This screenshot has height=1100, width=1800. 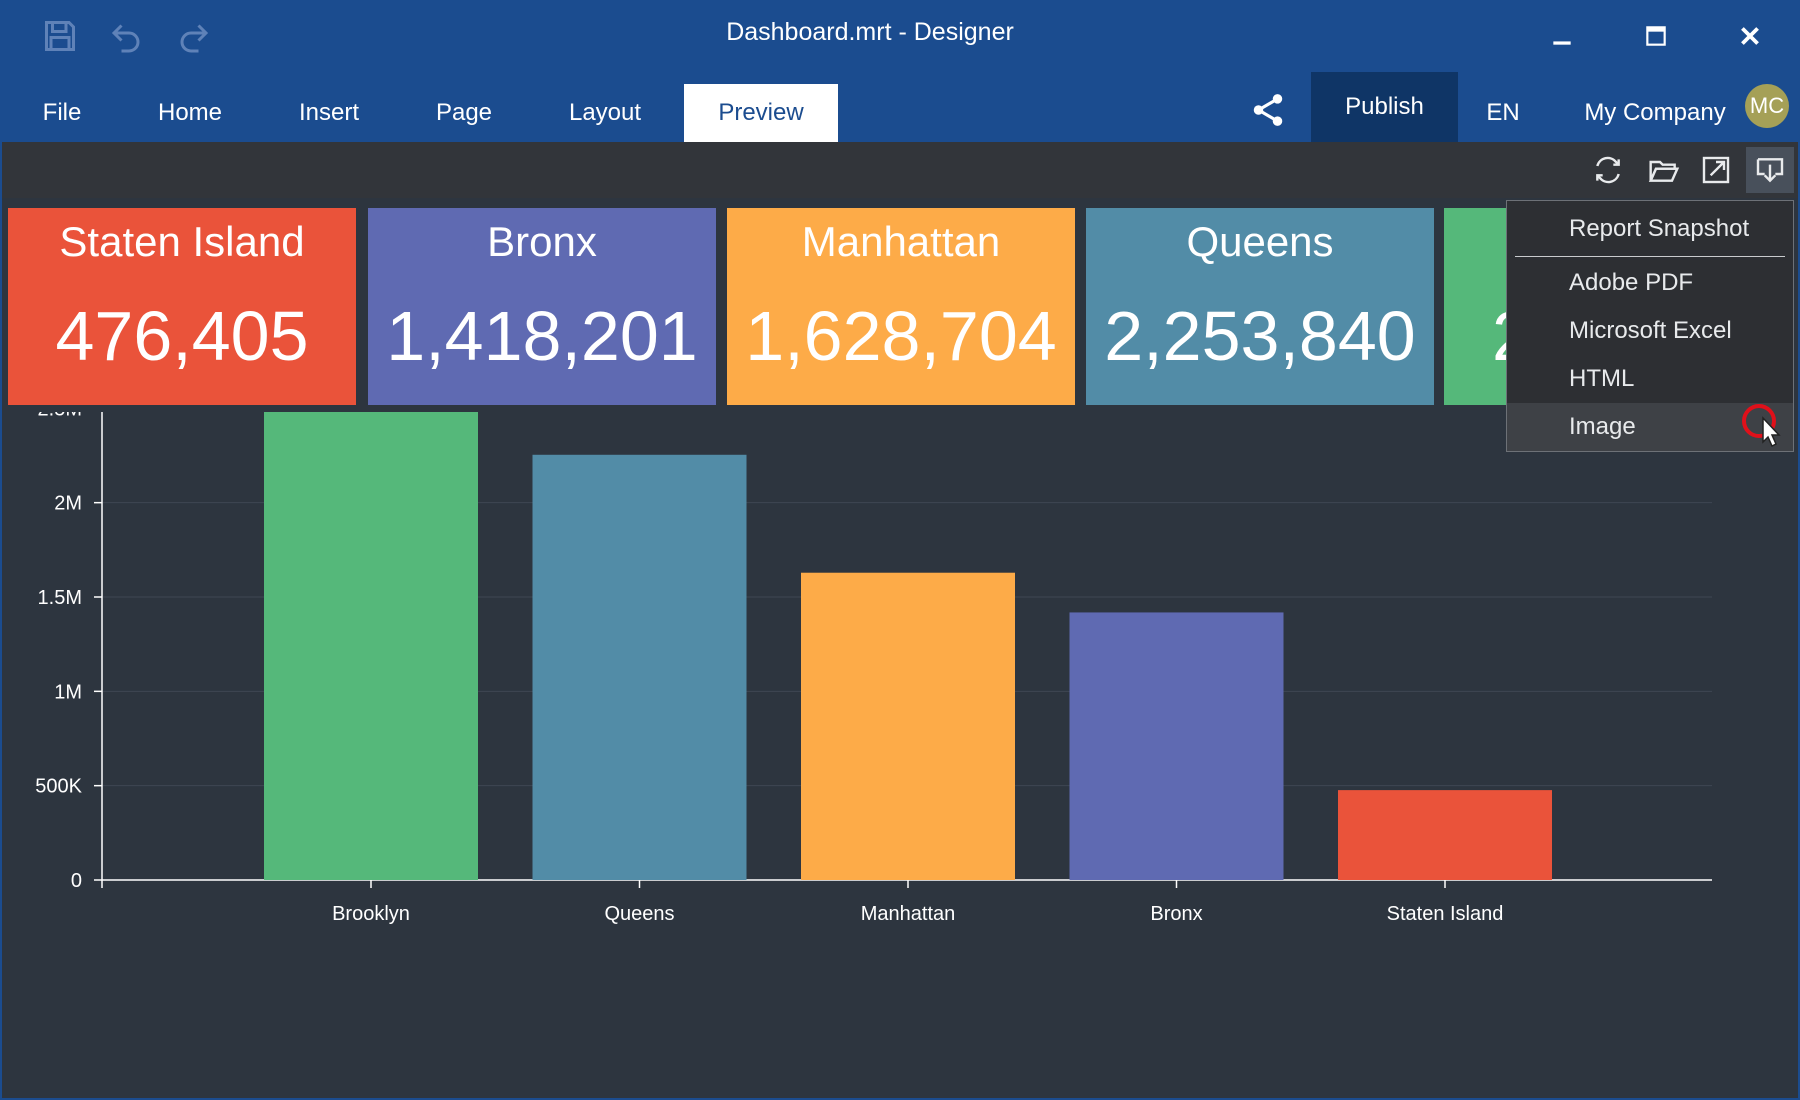 What do you see at coordinates (1761, 426) in the screenshot?
I see `mouse-cursor-icon` at bounding box center [1761, 426].